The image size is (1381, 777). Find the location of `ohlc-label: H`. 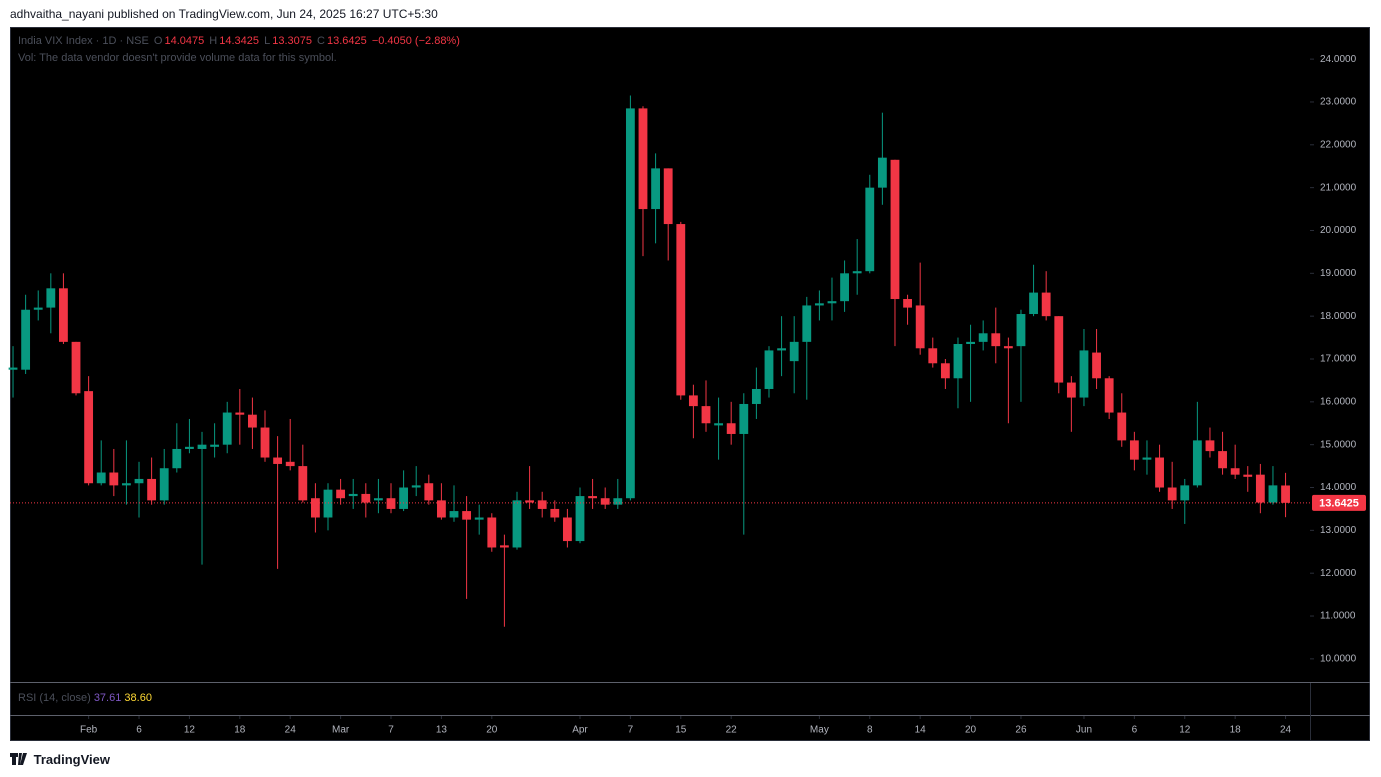

ohlc-label: H is located at coordinates (213, 41).